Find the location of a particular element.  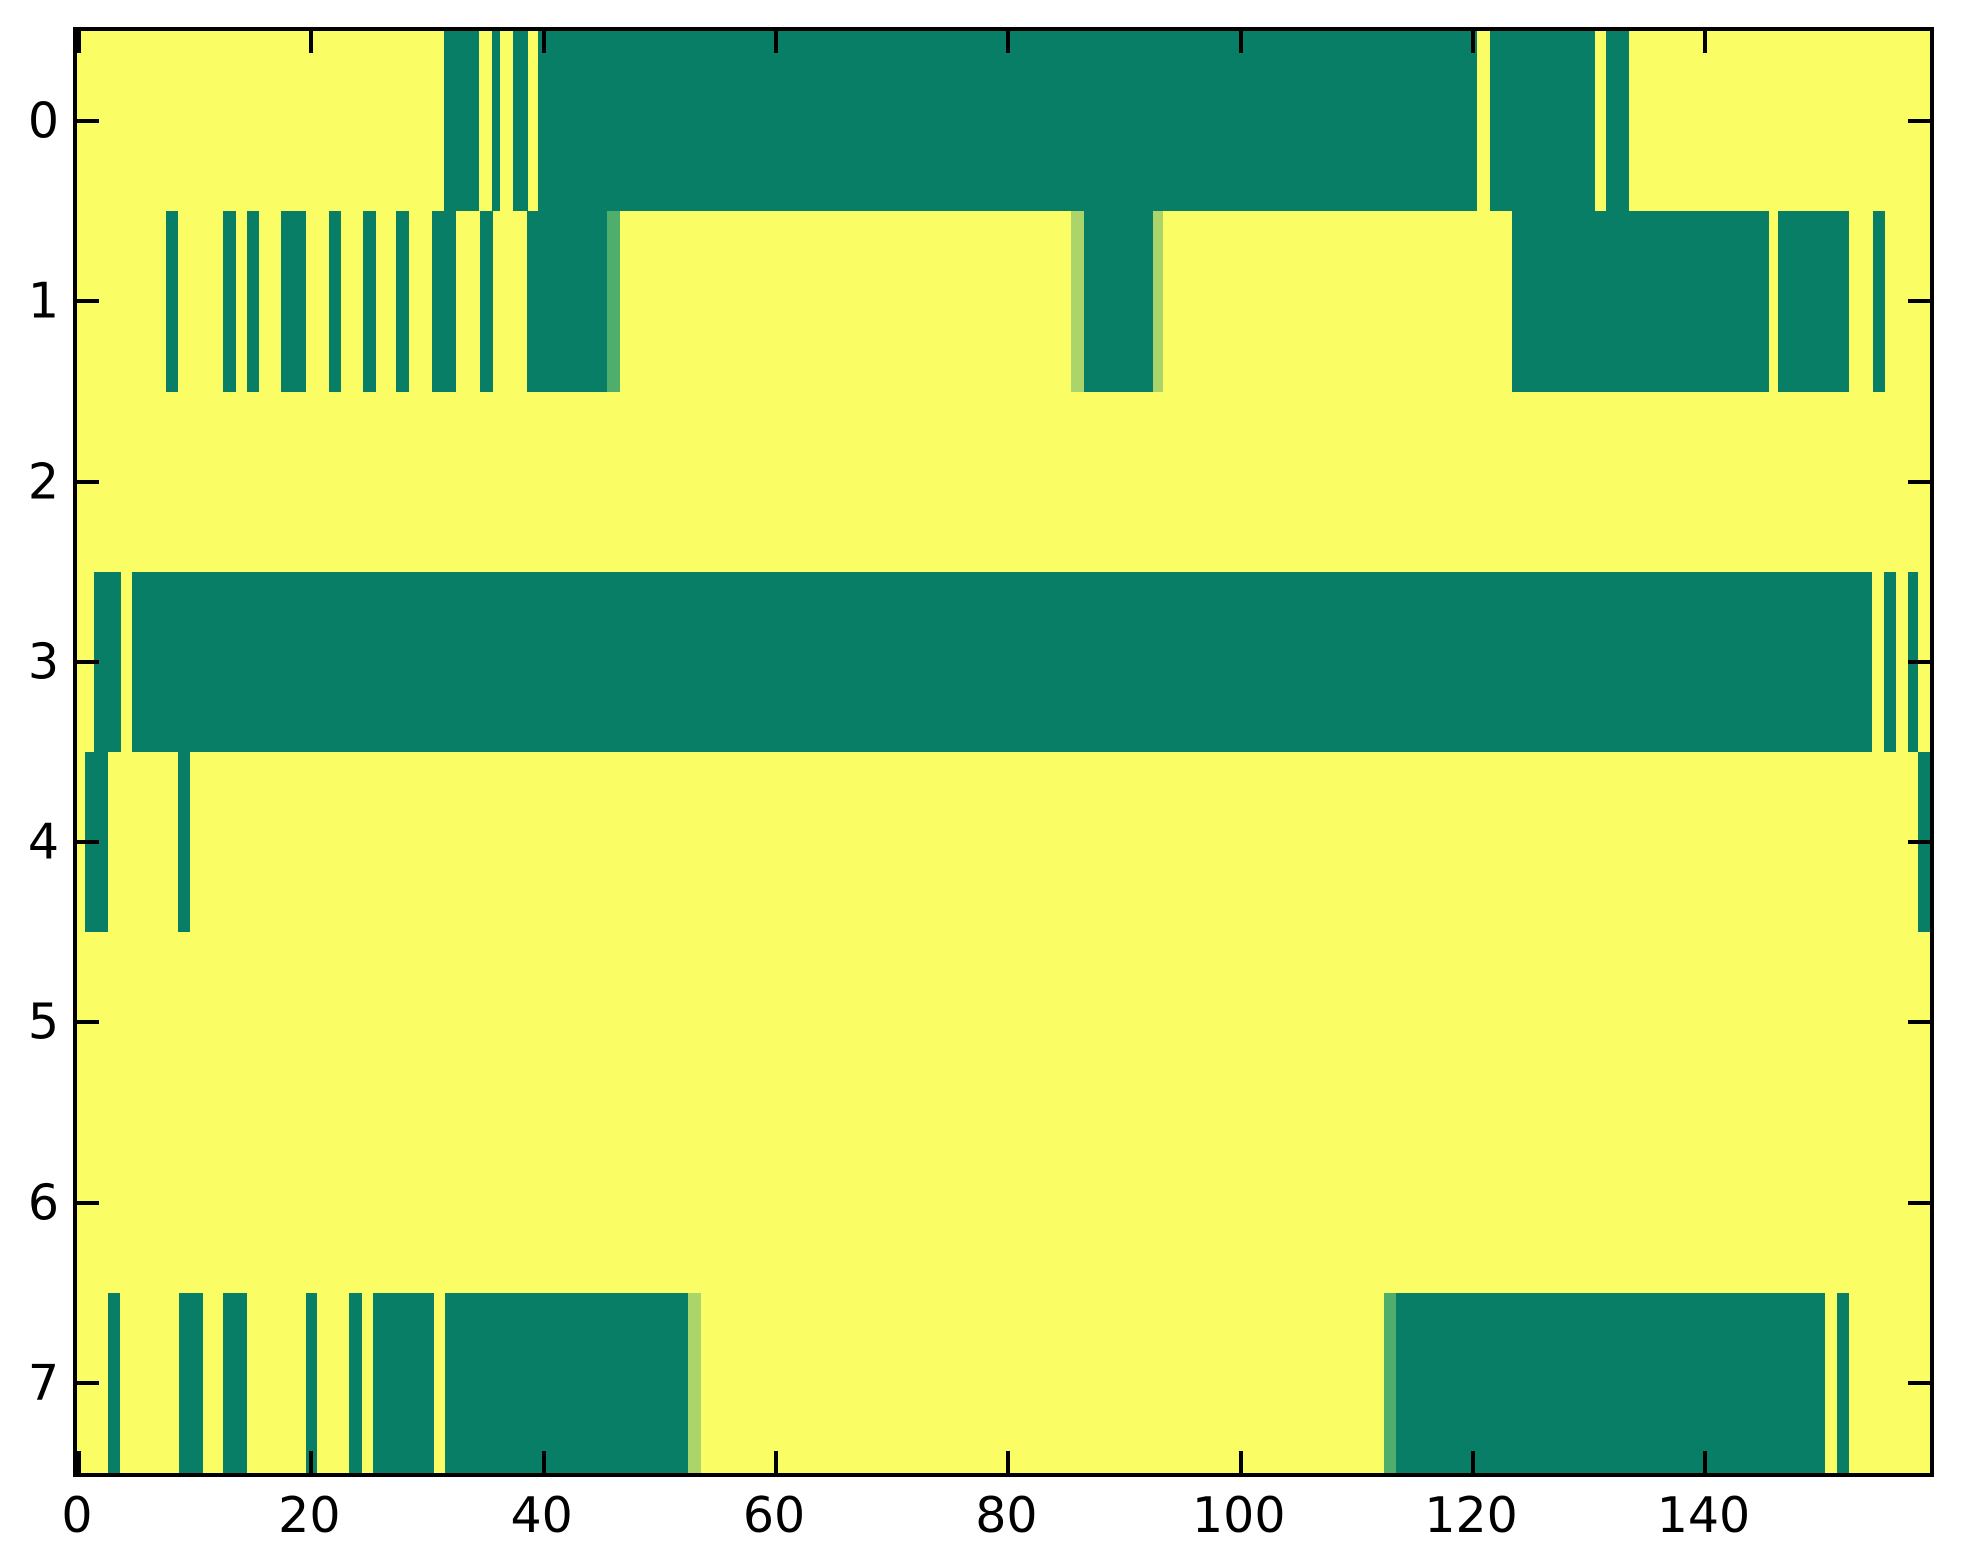

y-tick-label: 0 is located at coordinates (43, 121).